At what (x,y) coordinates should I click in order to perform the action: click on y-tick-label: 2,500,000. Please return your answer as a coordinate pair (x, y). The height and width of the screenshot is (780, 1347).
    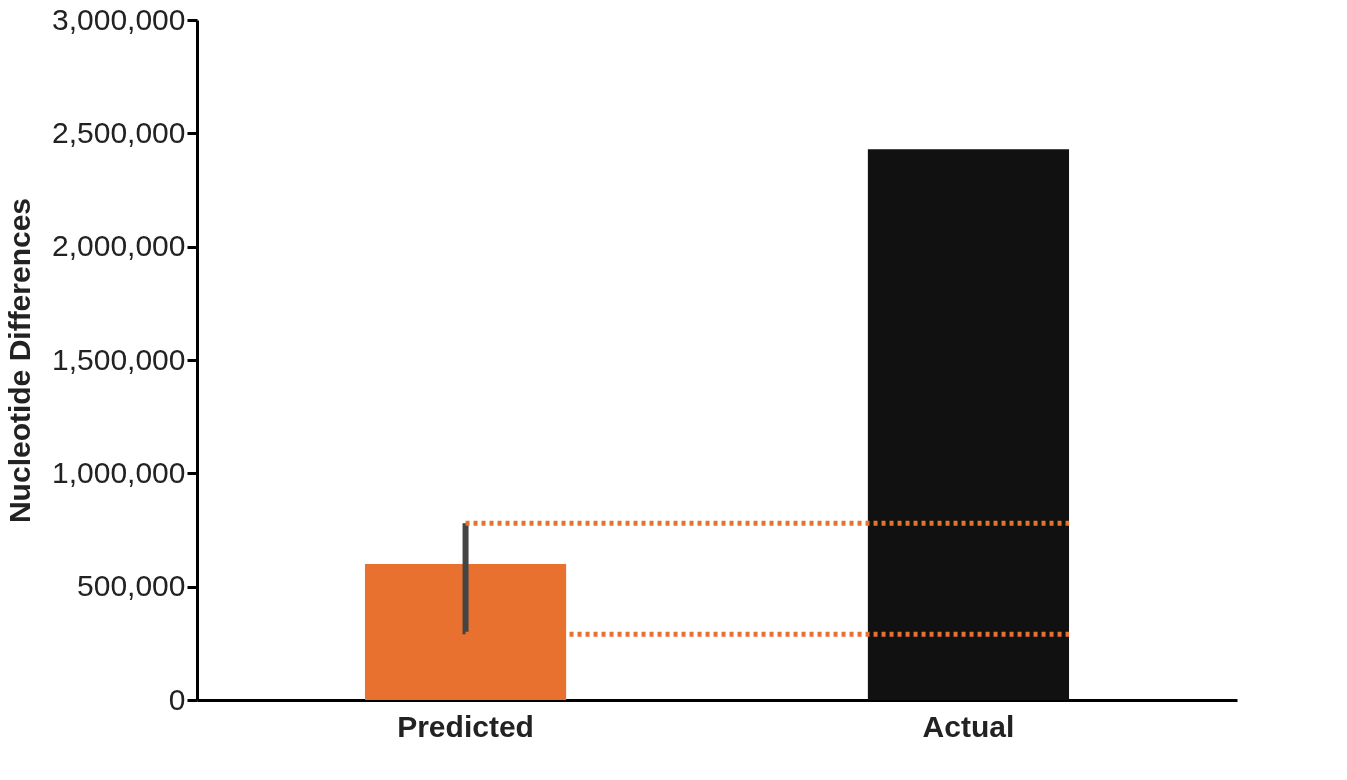
    Looking at the image, I should click on (119, 132).